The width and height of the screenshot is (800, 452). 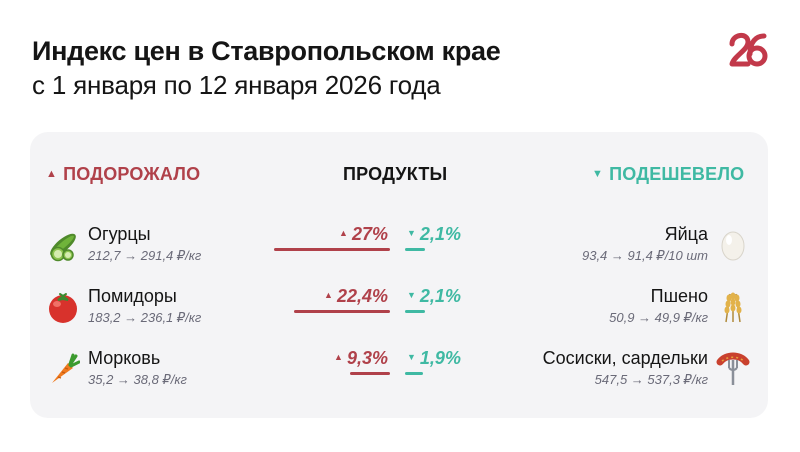 I want to click on millet-icon, so click(x=733, y=307).